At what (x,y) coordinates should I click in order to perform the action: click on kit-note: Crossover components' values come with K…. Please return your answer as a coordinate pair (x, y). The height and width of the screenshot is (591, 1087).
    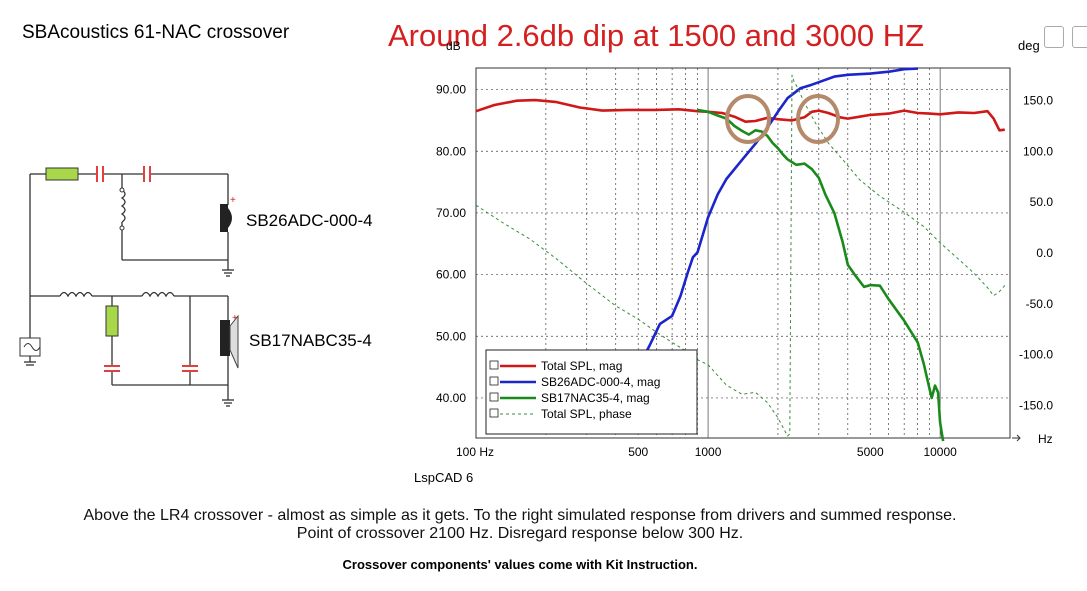
    Looking at the image, I should click on (520, 564).